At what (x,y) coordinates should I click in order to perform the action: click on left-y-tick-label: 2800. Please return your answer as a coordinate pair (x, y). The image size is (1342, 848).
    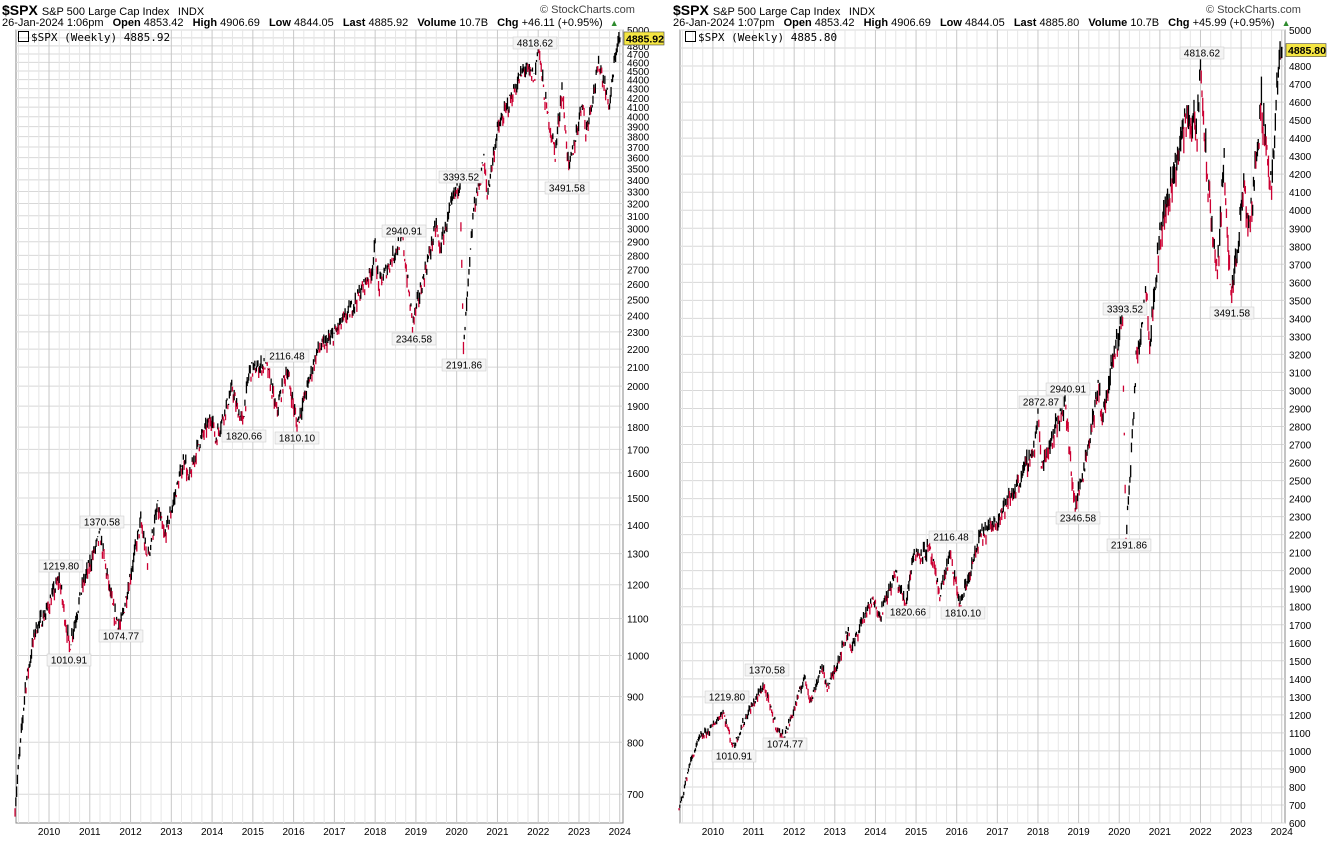
    Looking at the image, I should click on (638, 256).